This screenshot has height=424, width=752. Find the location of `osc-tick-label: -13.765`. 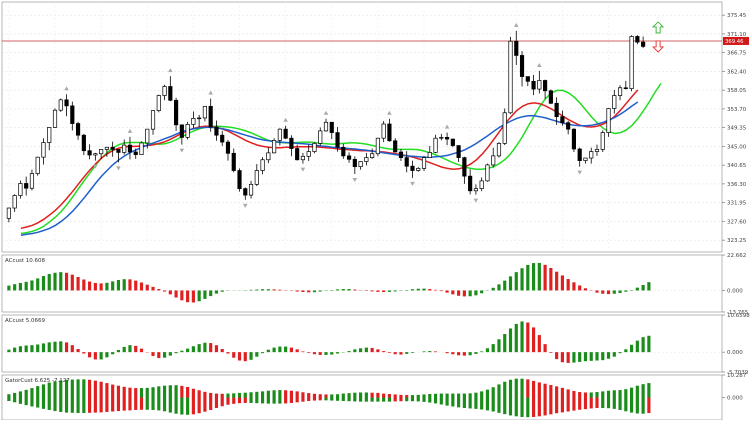

osc-tick-label: -13.765 is located at coordinates (738, 313).